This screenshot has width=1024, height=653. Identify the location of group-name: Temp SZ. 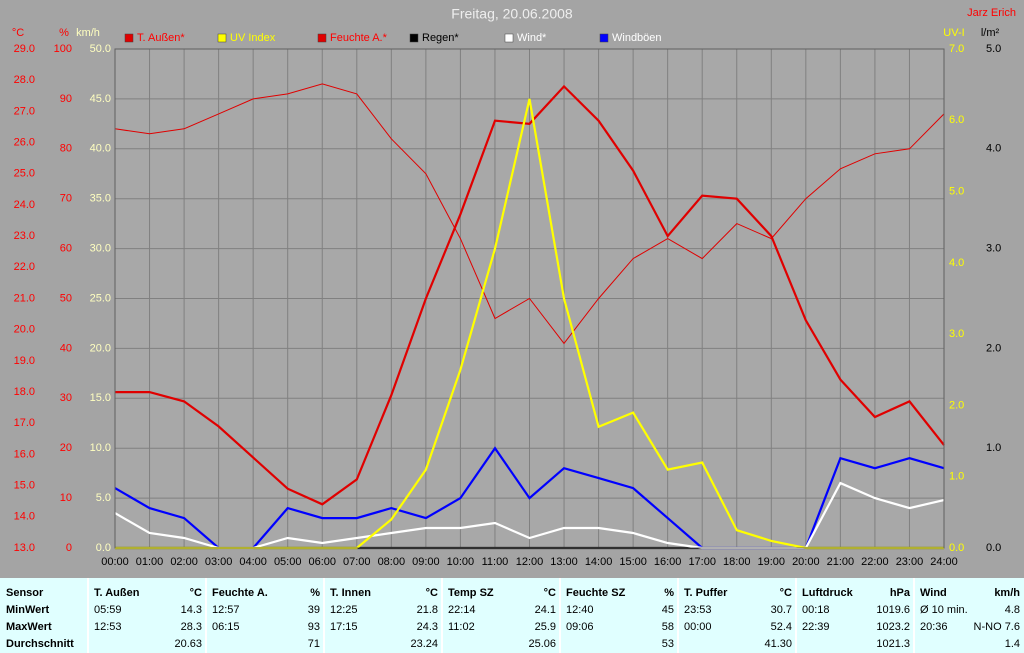
(471, 593).